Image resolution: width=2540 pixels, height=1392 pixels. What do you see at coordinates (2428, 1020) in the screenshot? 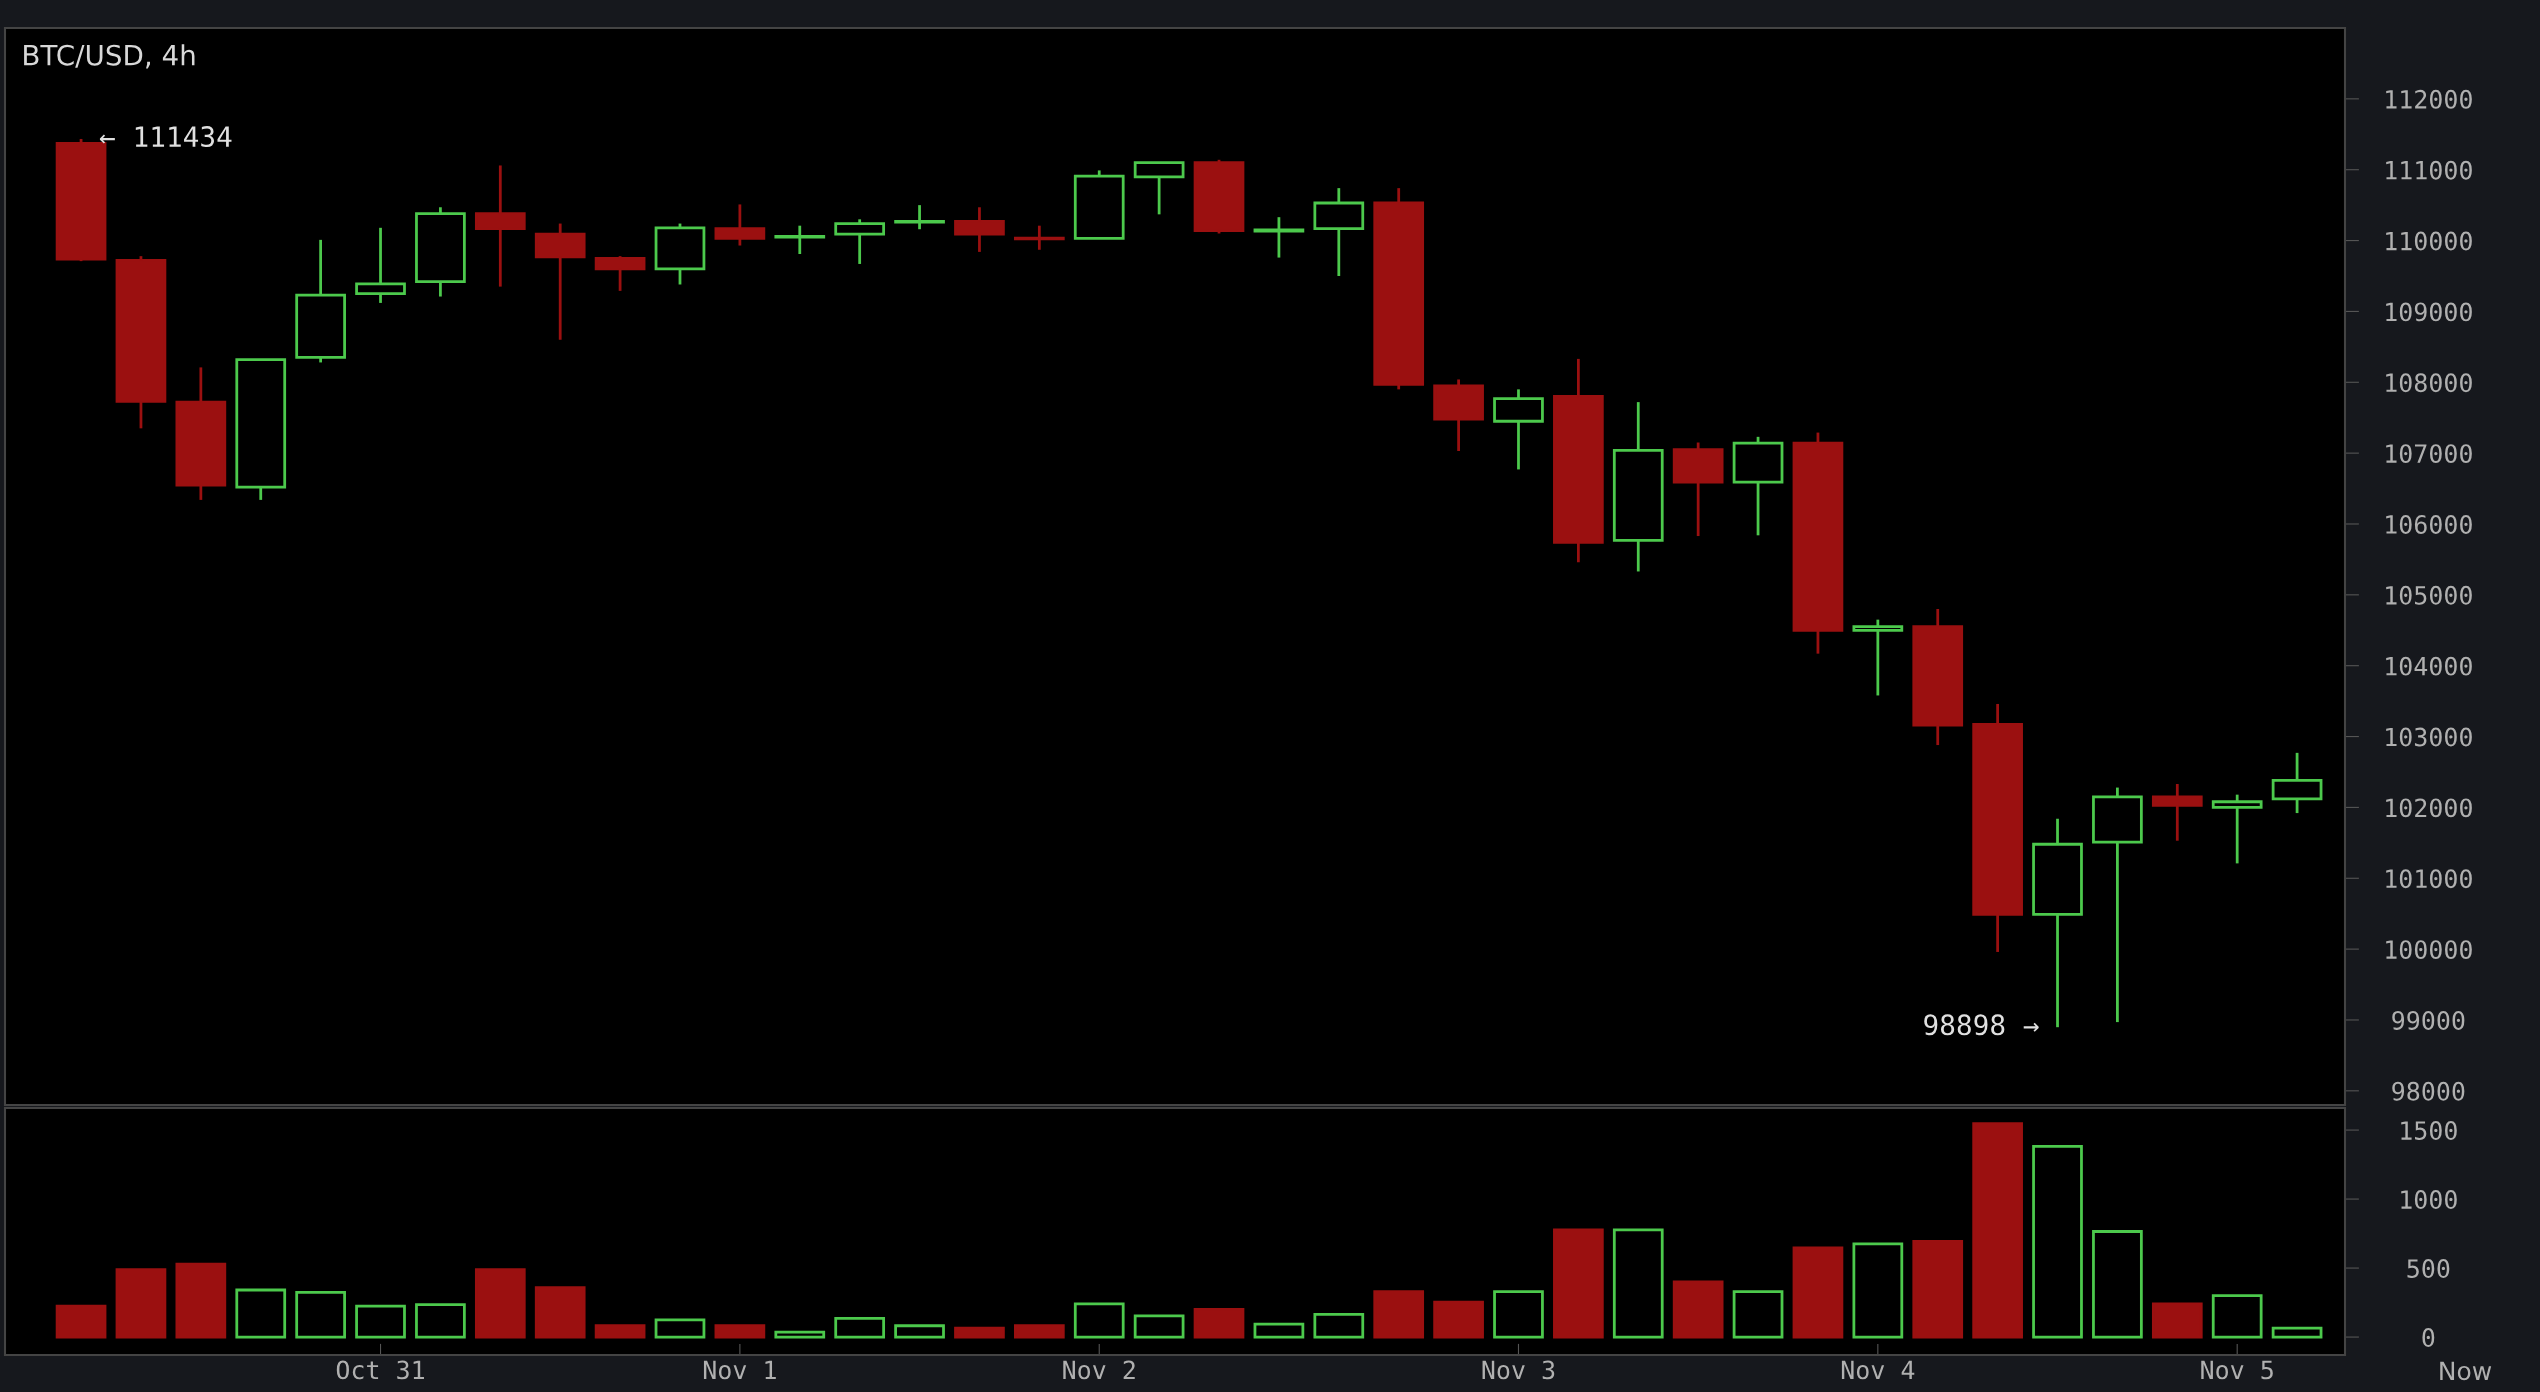
I see `y-tick-label: 99000` at bounding box center [2428, 1020].